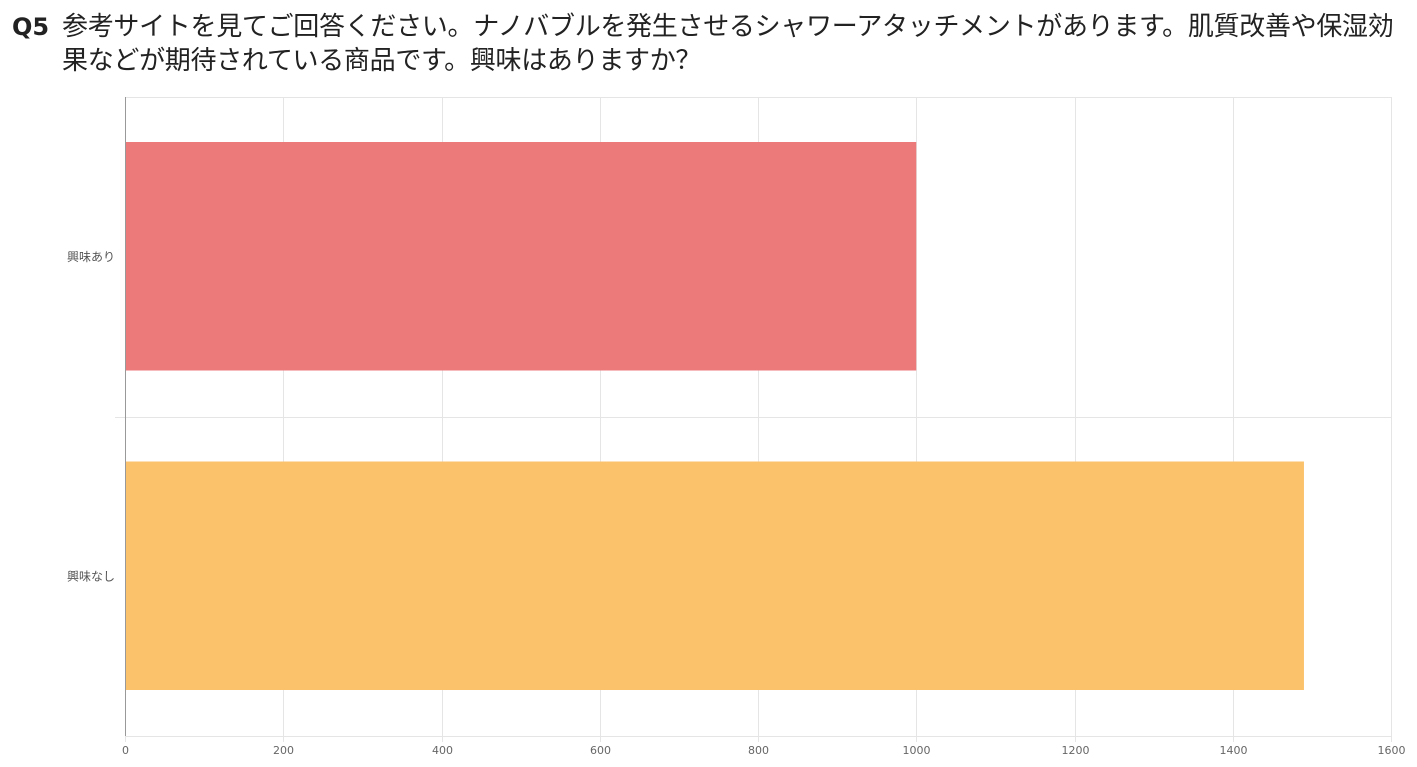 The width and height of the screenshot is (1417, 767). I want to click on x-tick-label: 400, so click(442, 750).